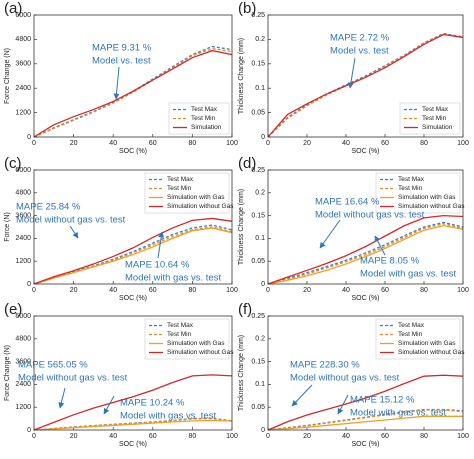  Describe the element at coordinates (390, 261) in the screenshot. I see `annotation: MAPE 8.05 %` at that location.